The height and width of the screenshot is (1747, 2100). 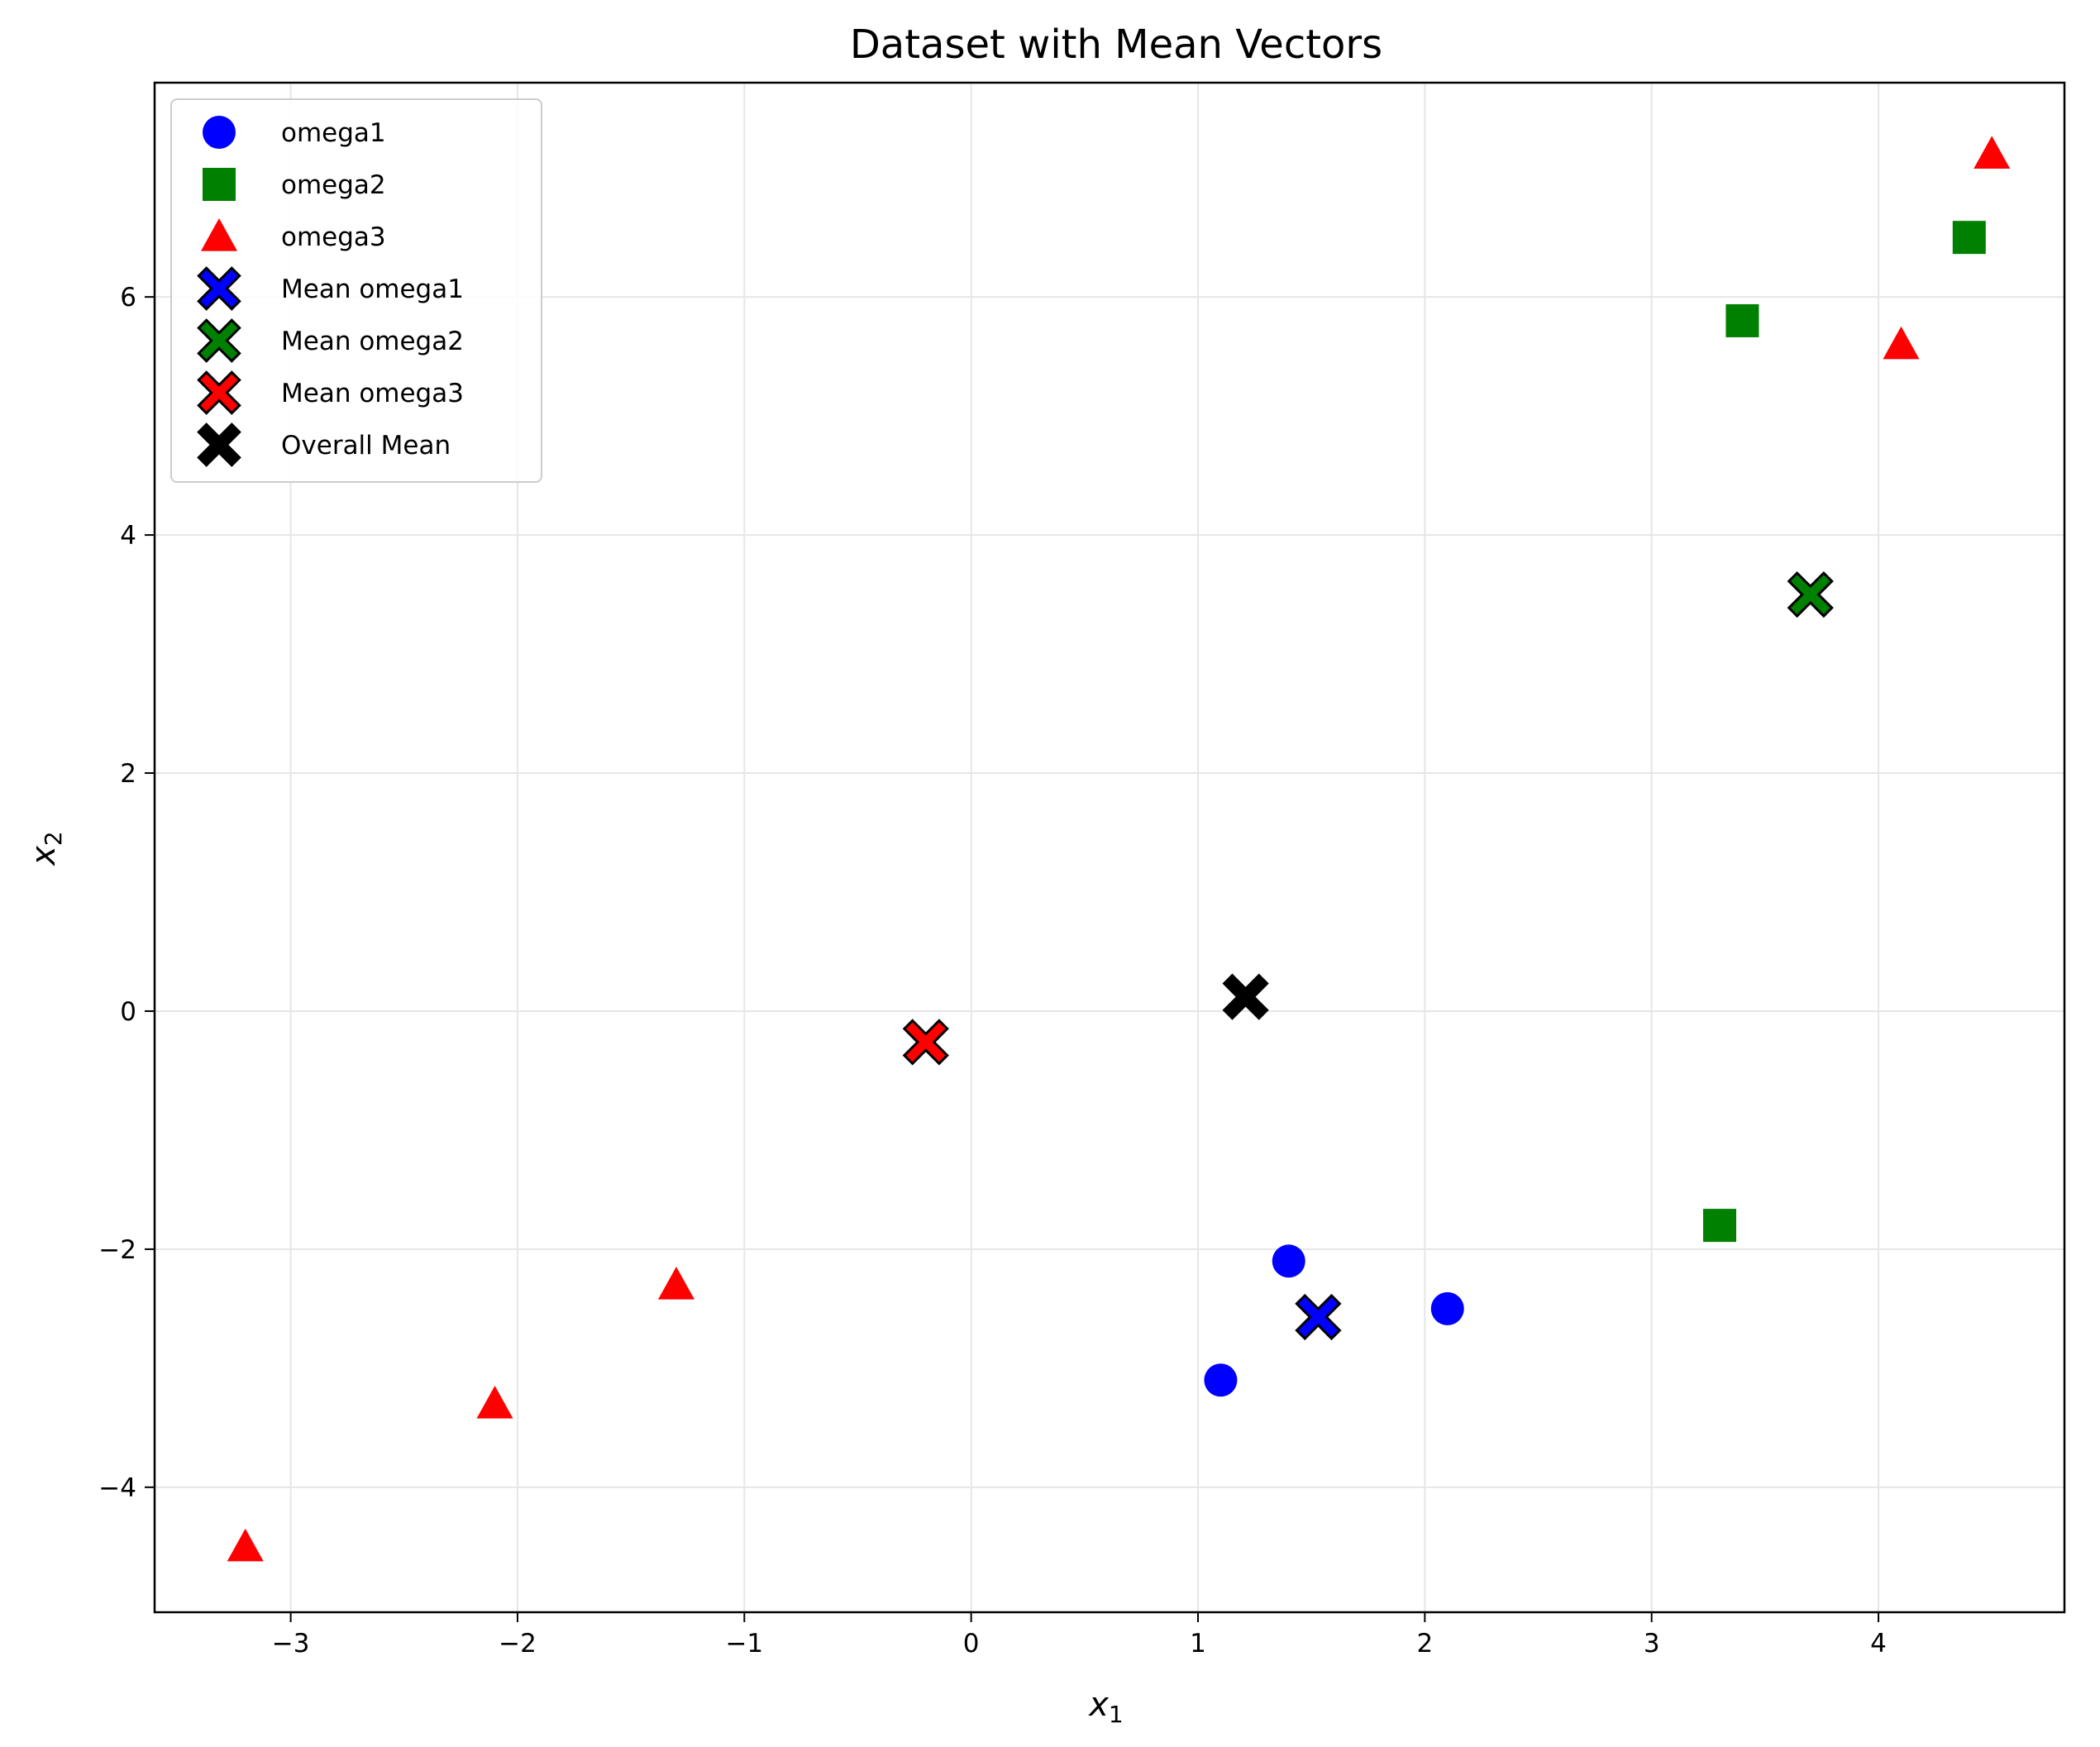 What do you see at coordinates (219, 392) in the screenshot?
I see `legend-marker-mean-omega3` at bounding box center [219, 392].